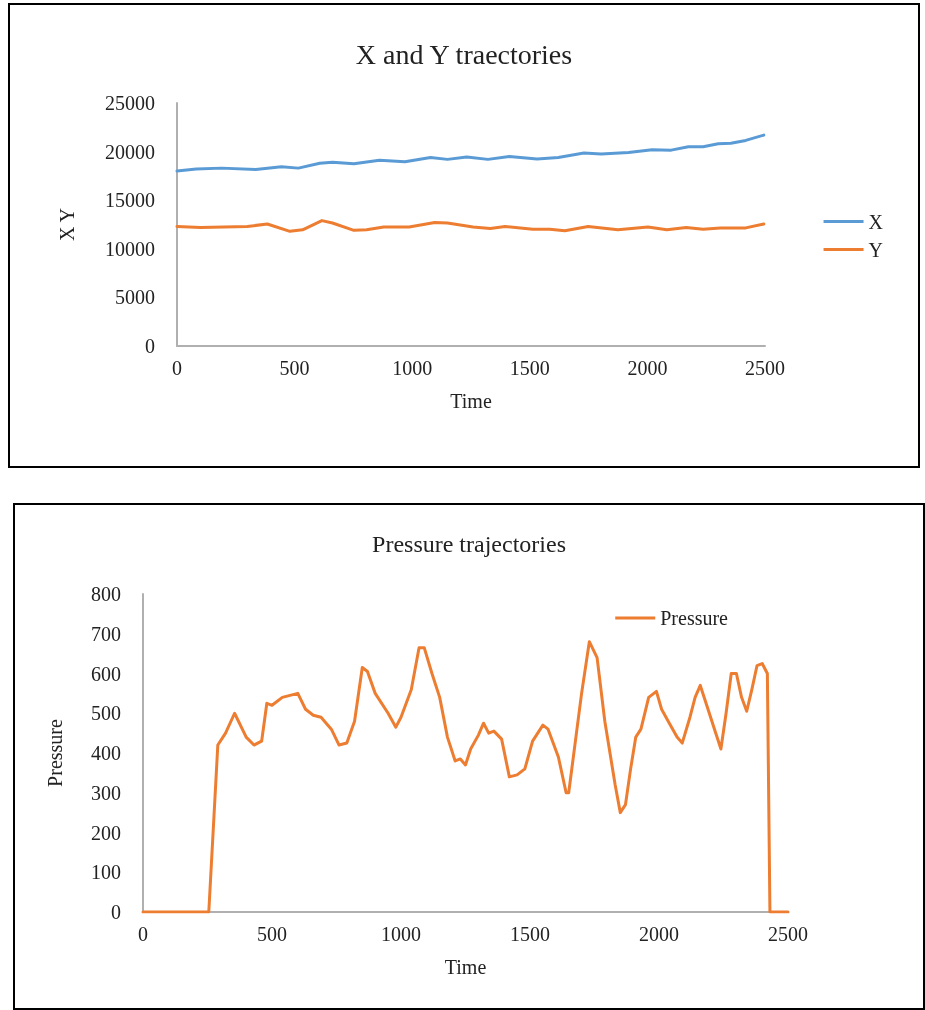  What do you see at coordinates (694, 618) in the screenshot?
I see `legend-label: Pressure` at bounding box center [694, 618].